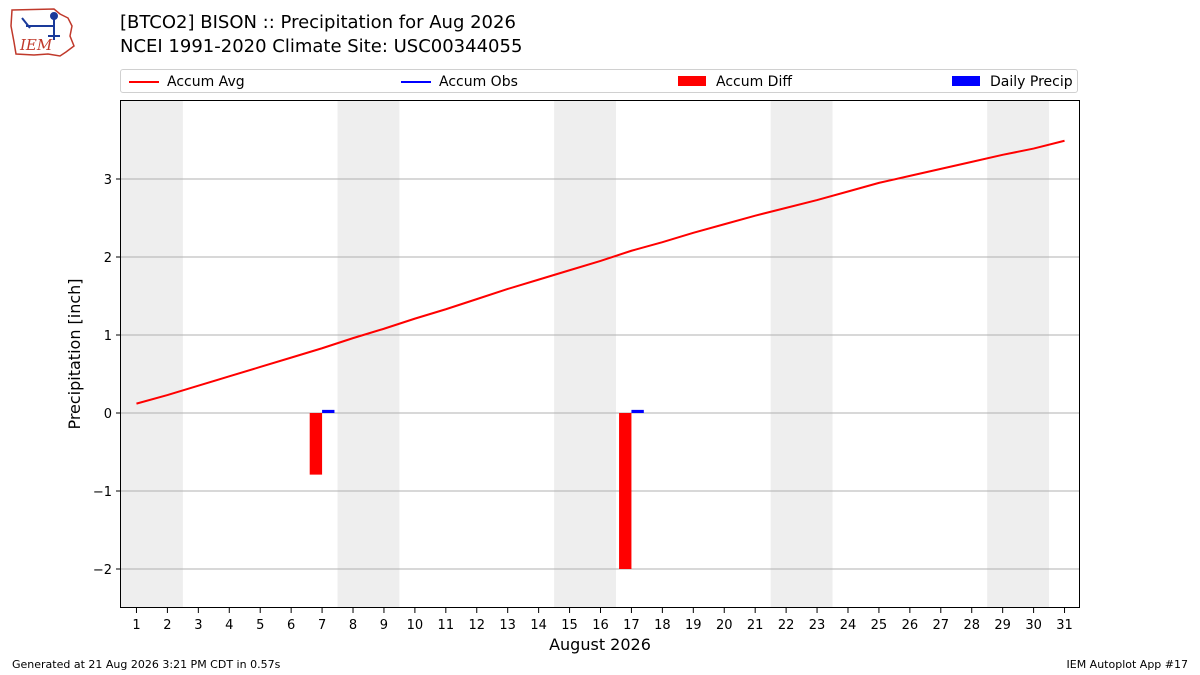 The image size is (1200, 675). What do you see at coordinates (144, 82) in the screenshot?
I see `legend-swatch-accum-avg` at bounding box center [144, 82].